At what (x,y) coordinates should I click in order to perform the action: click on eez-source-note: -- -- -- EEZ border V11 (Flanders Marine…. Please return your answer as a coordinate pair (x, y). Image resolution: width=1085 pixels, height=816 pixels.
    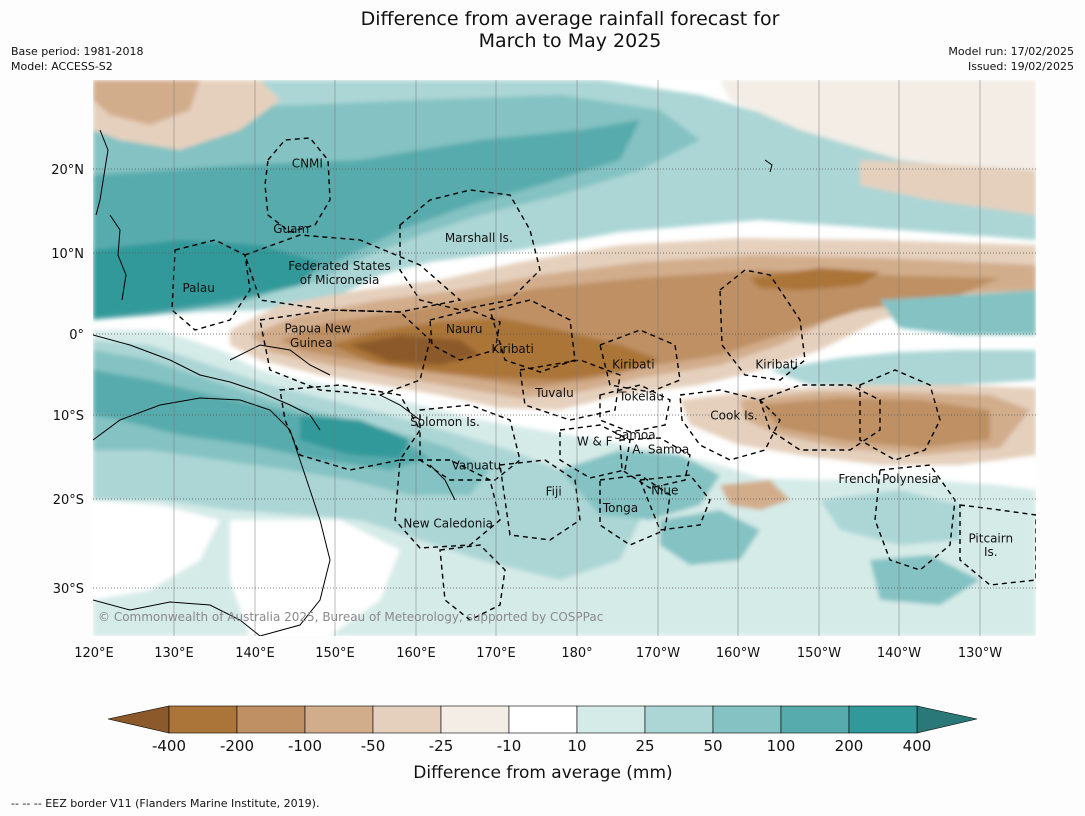
    Looking at the image, I should click on (165, 803).